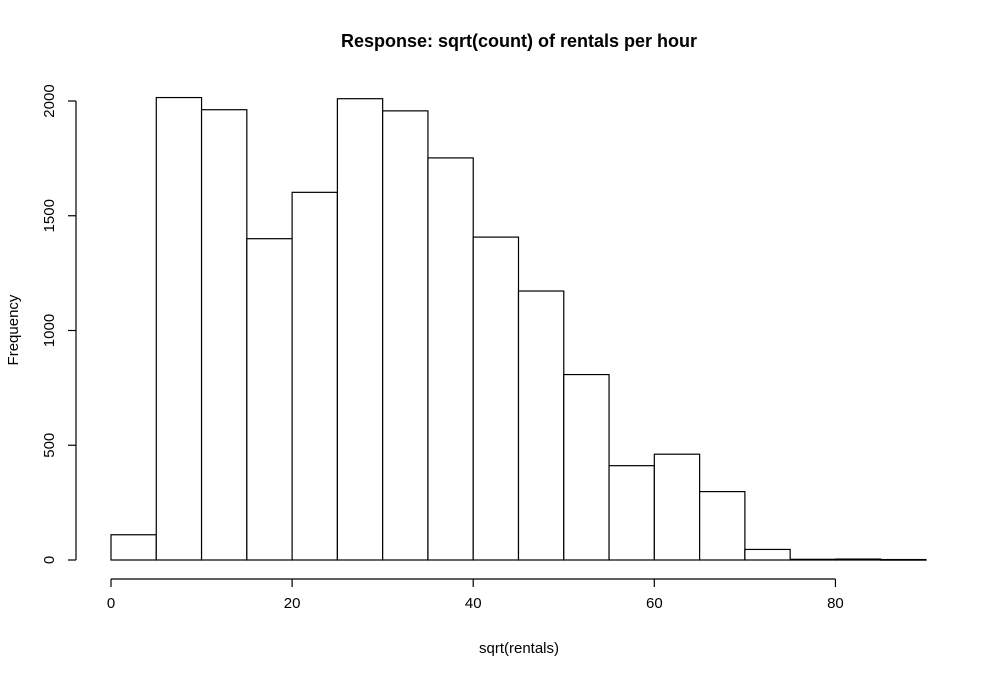 Image resolution: width=1000 pixels, height=677 pixels. Describe the element at coordinates (111, 603) in the screenshot. I see `x-tick-label-0: 0` at that location.